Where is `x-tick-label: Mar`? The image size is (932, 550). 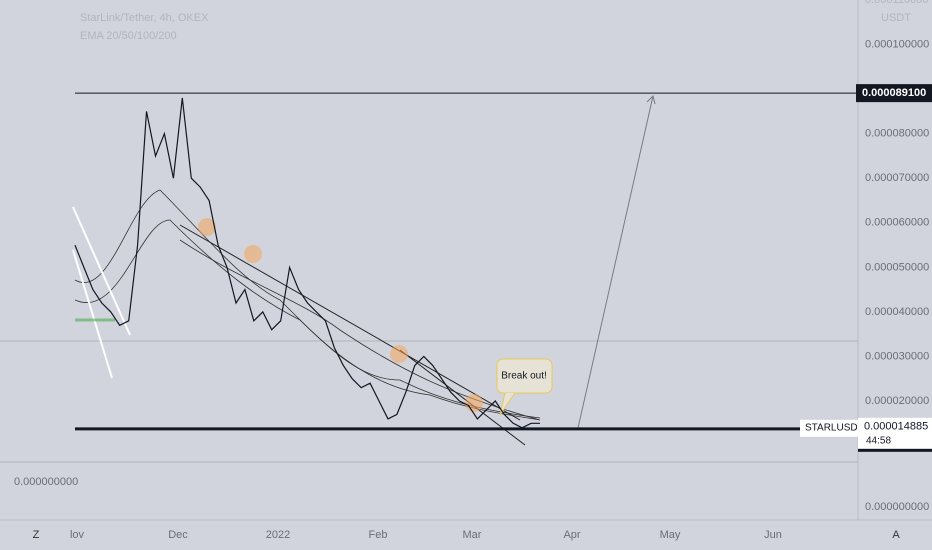 x-tick-label: Mar is located at coordinates (472, 535).